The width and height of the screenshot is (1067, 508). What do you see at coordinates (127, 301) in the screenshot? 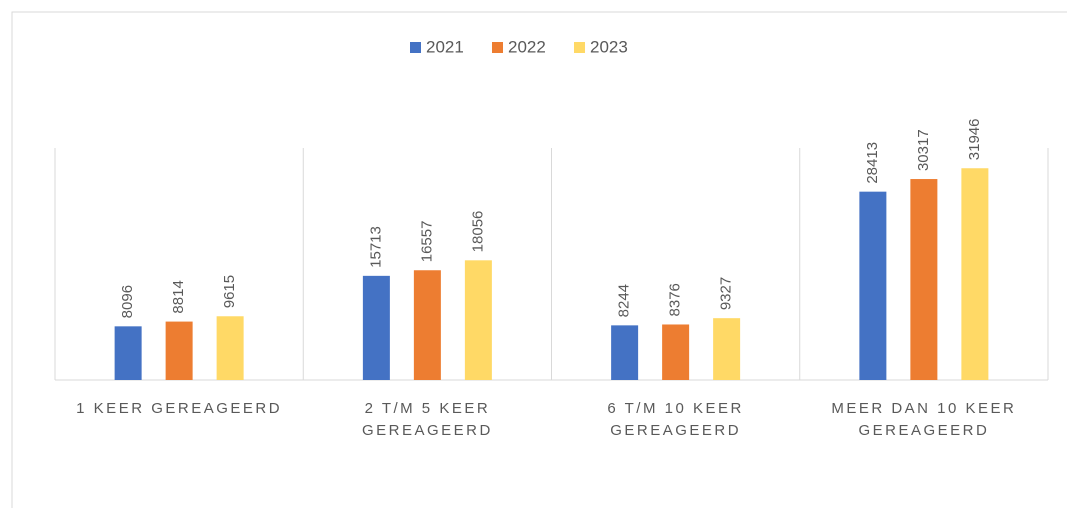
I see `data-label: 8096` at bounding box center [127, 301].